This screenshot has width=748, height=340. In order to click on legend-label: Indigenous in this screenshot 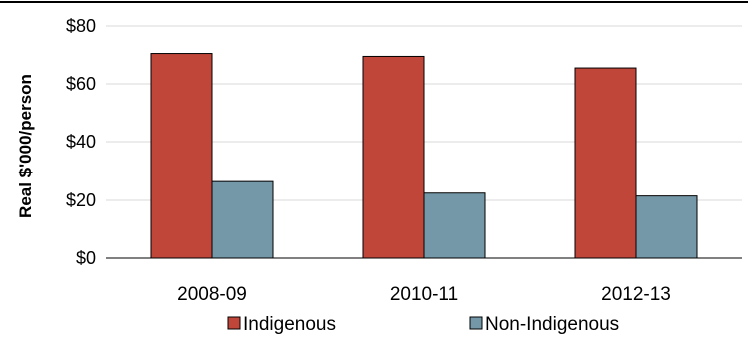, I will do `click(289, 324)`.